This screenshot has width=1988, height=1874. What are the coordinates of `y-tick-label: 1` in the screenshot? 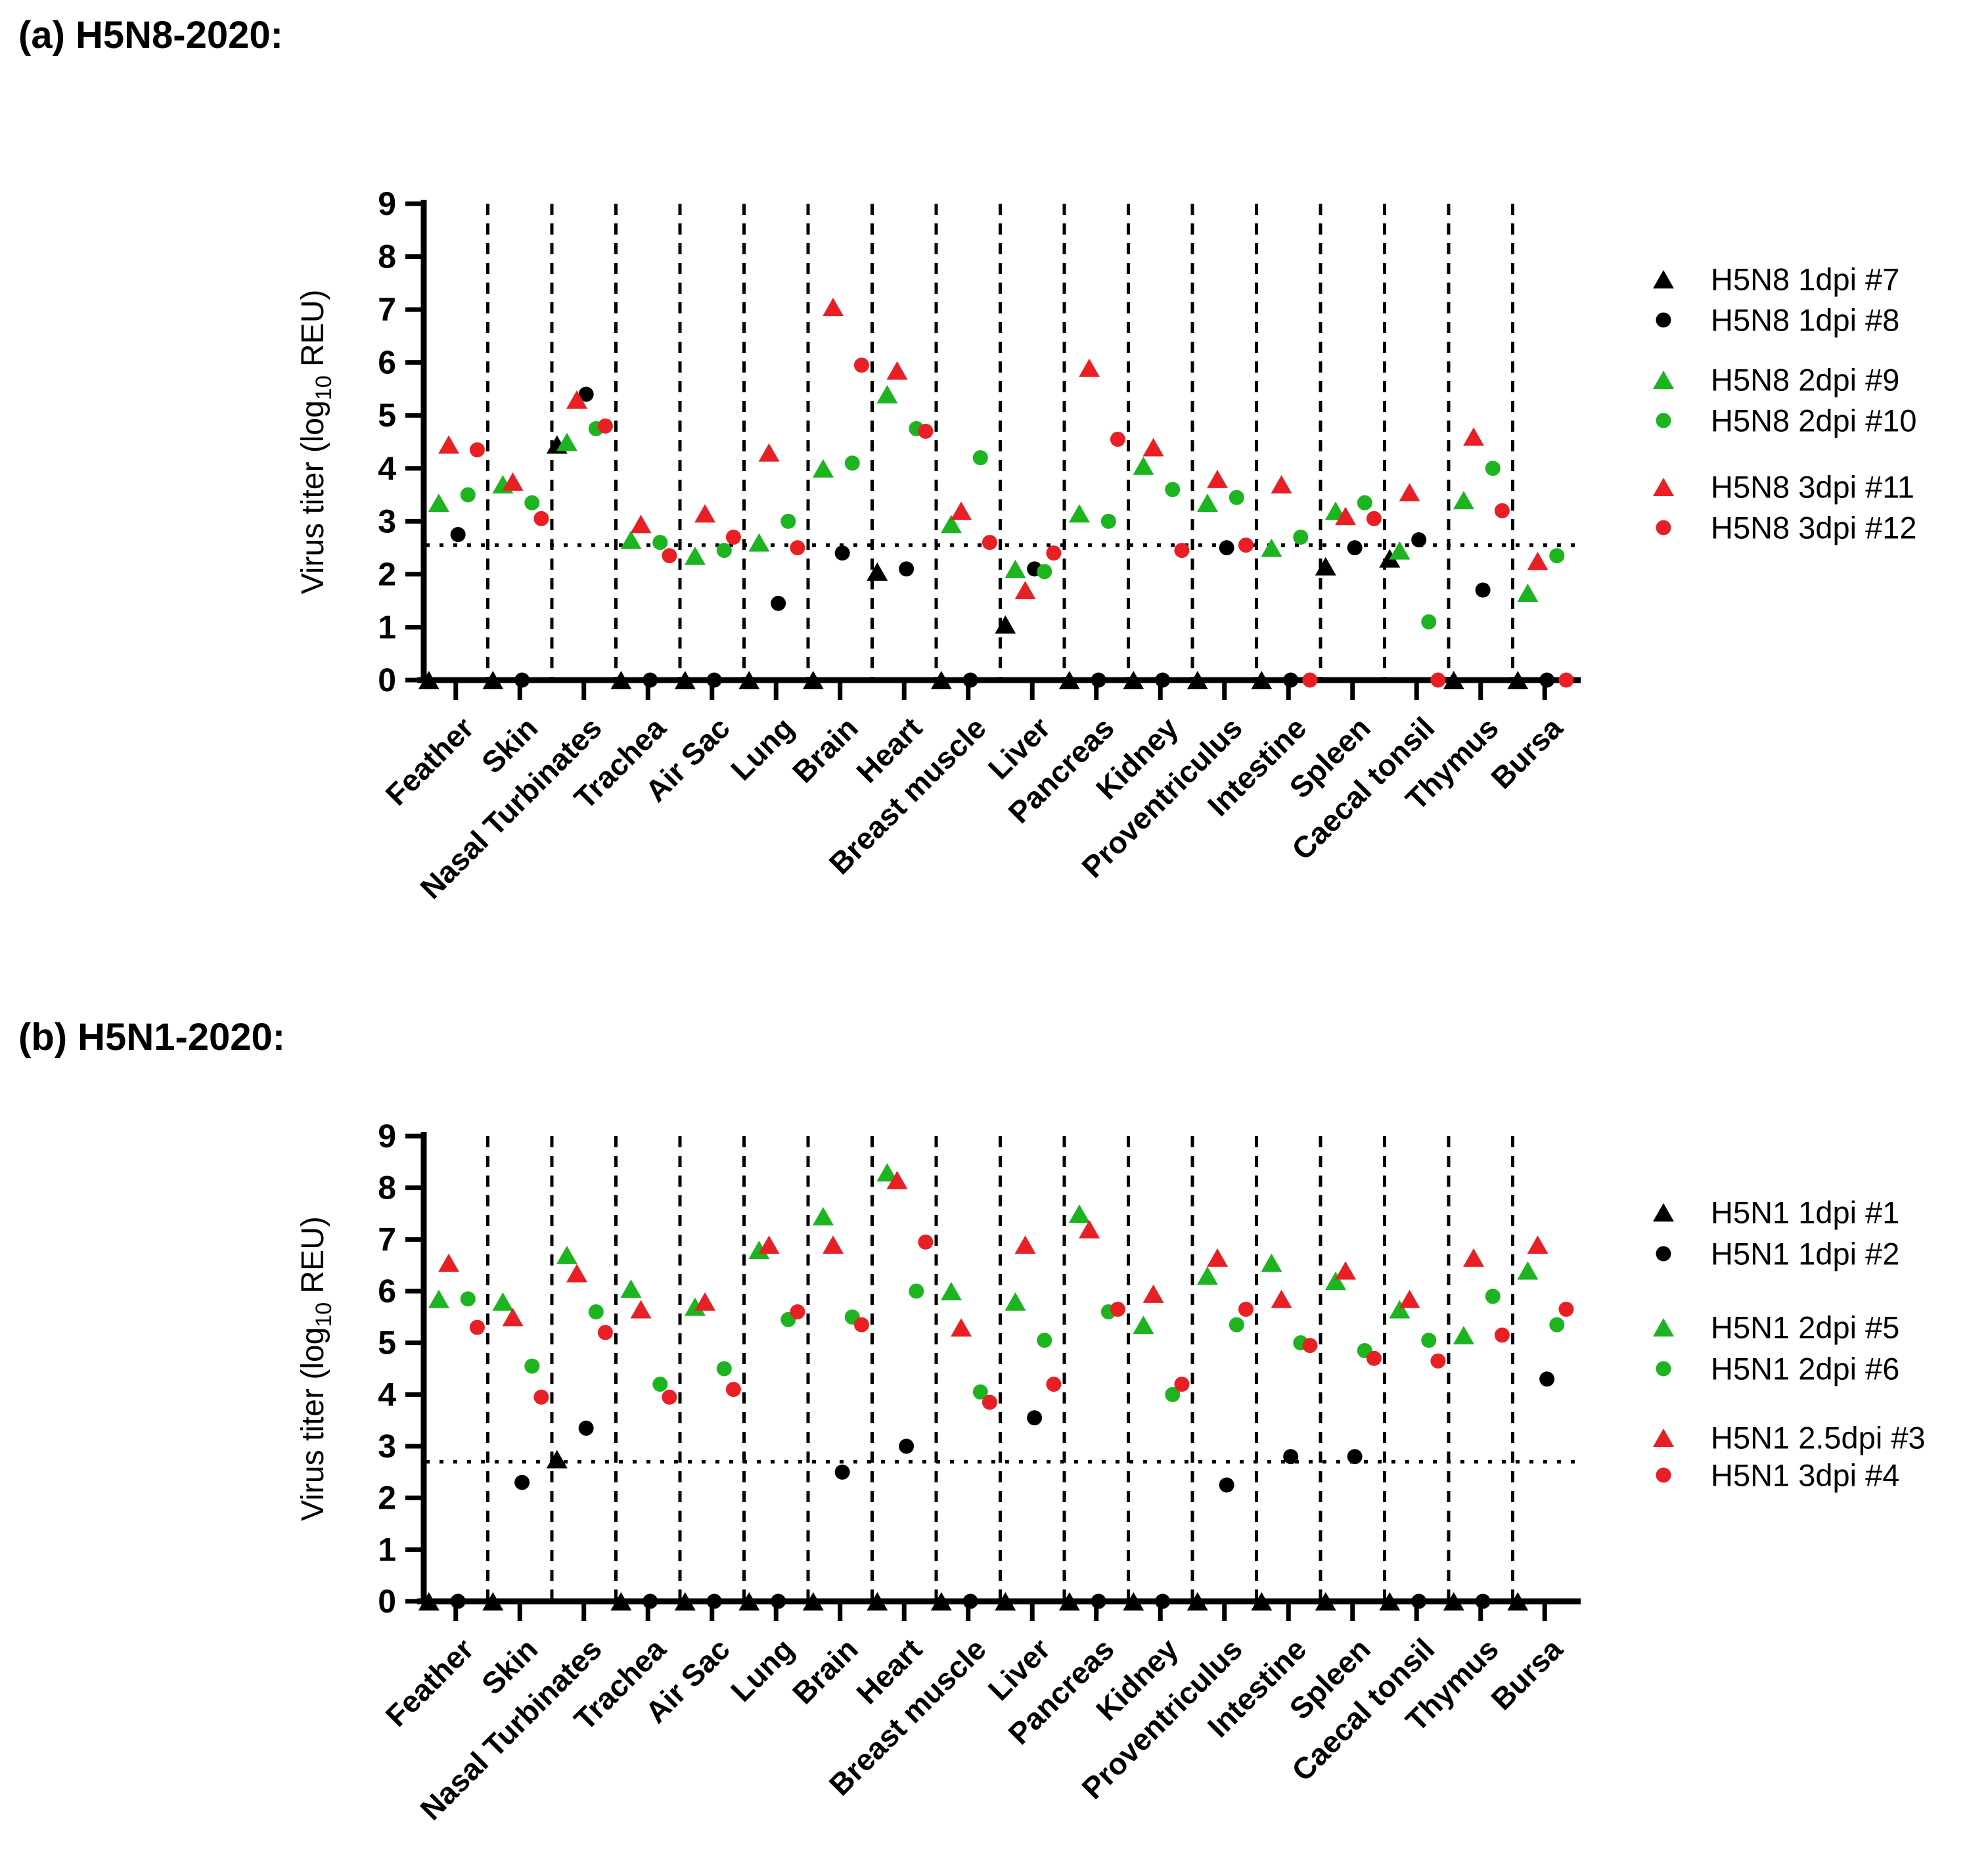 It's located at (387, 626).